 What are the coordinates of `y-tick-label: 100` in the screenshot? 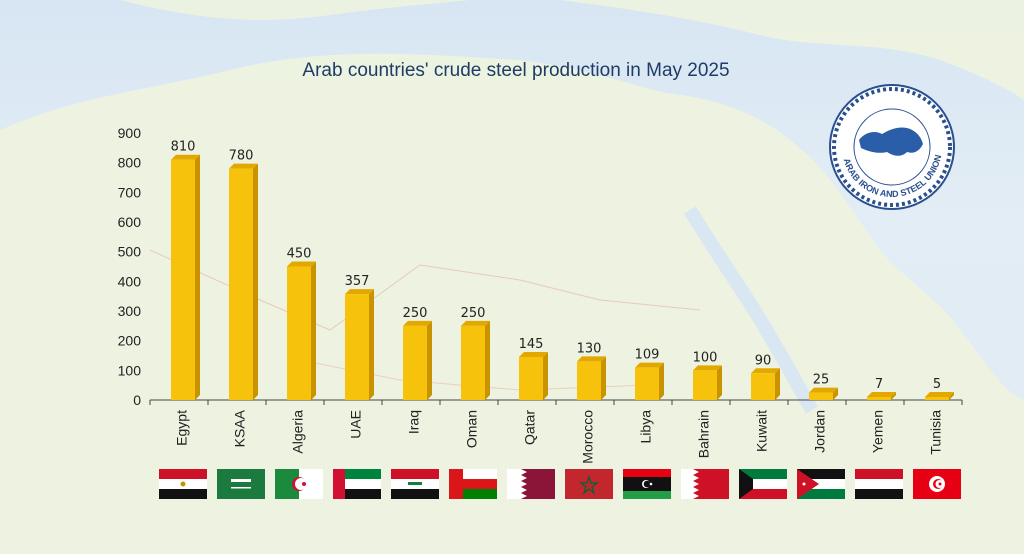 It's located at (130, 370).